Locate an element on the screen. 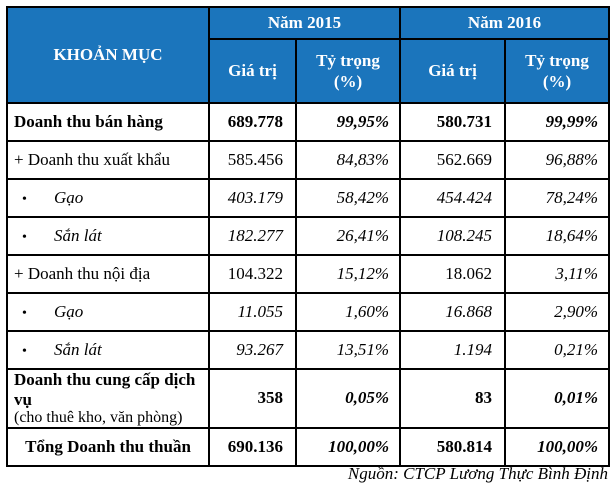 The height and width of the screenshot is (494, 614). cell-label: + Doanh thu xuất khẩu is located at coordinates (108, 160).